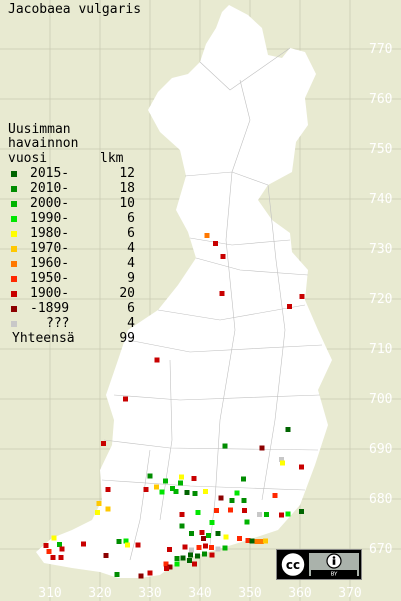 This screenshot has width=401, height=601. I want to click on creative-commons-by-icon: cc BY, so click(319, 564).